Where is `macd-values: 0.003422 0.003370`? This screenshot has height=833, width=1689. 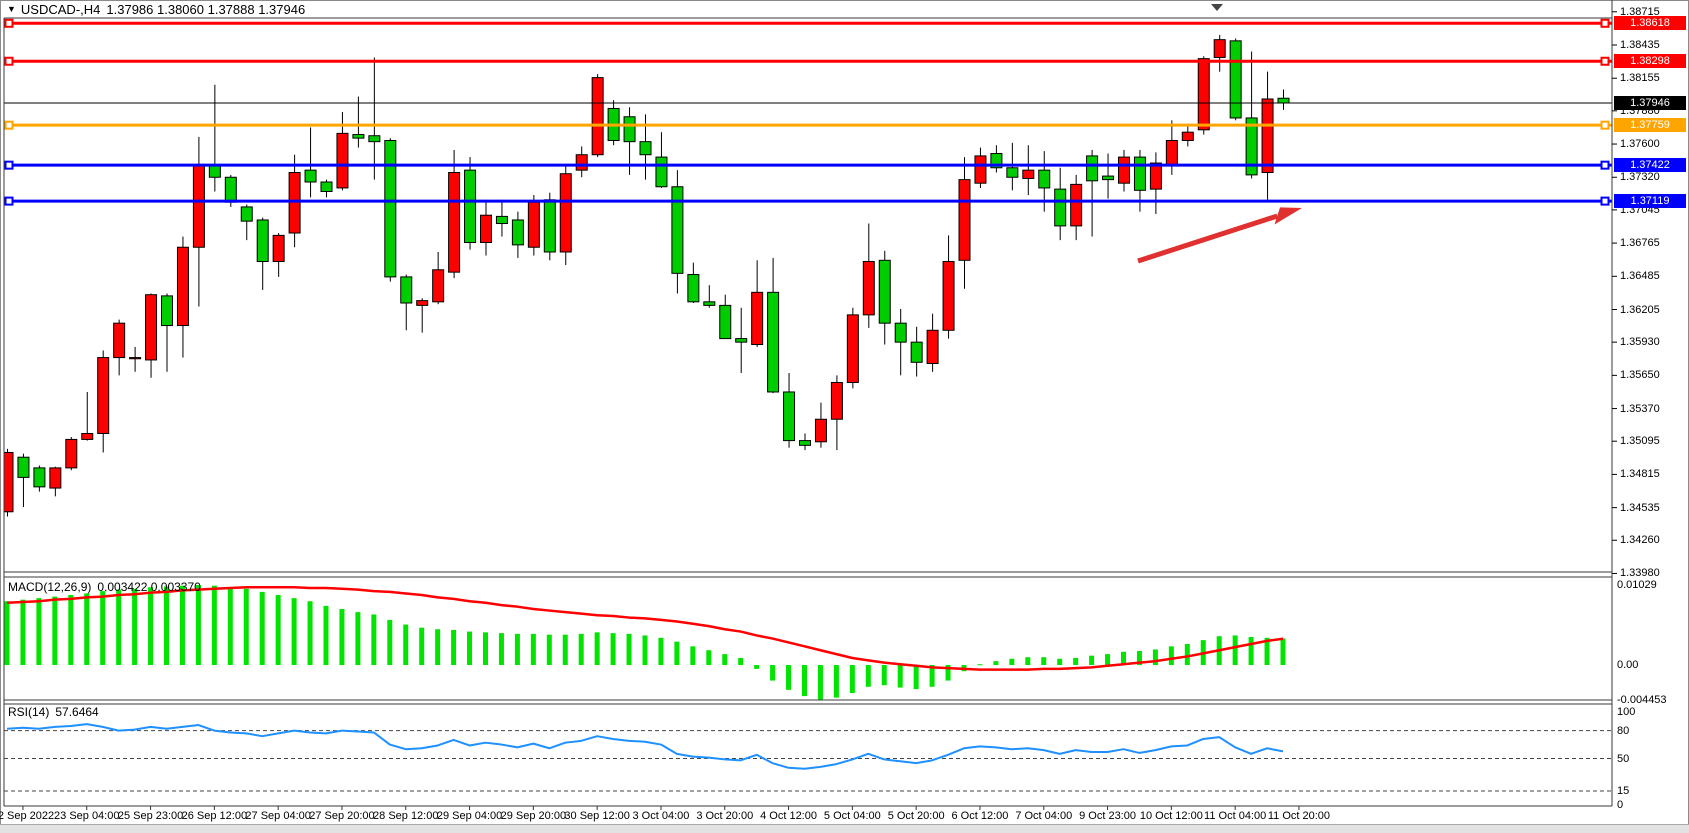 macd-values: 0.003422 0.003370 is located at coordinates (149, 587).